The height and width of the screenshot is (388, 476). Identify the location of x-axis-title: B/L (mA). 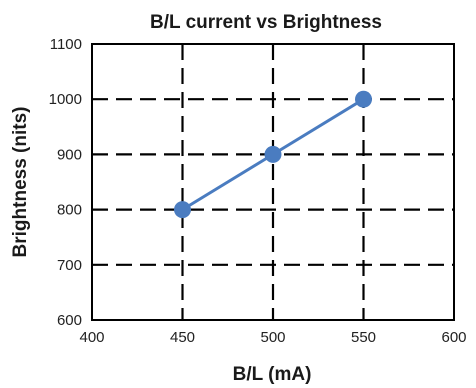
(272, 374).